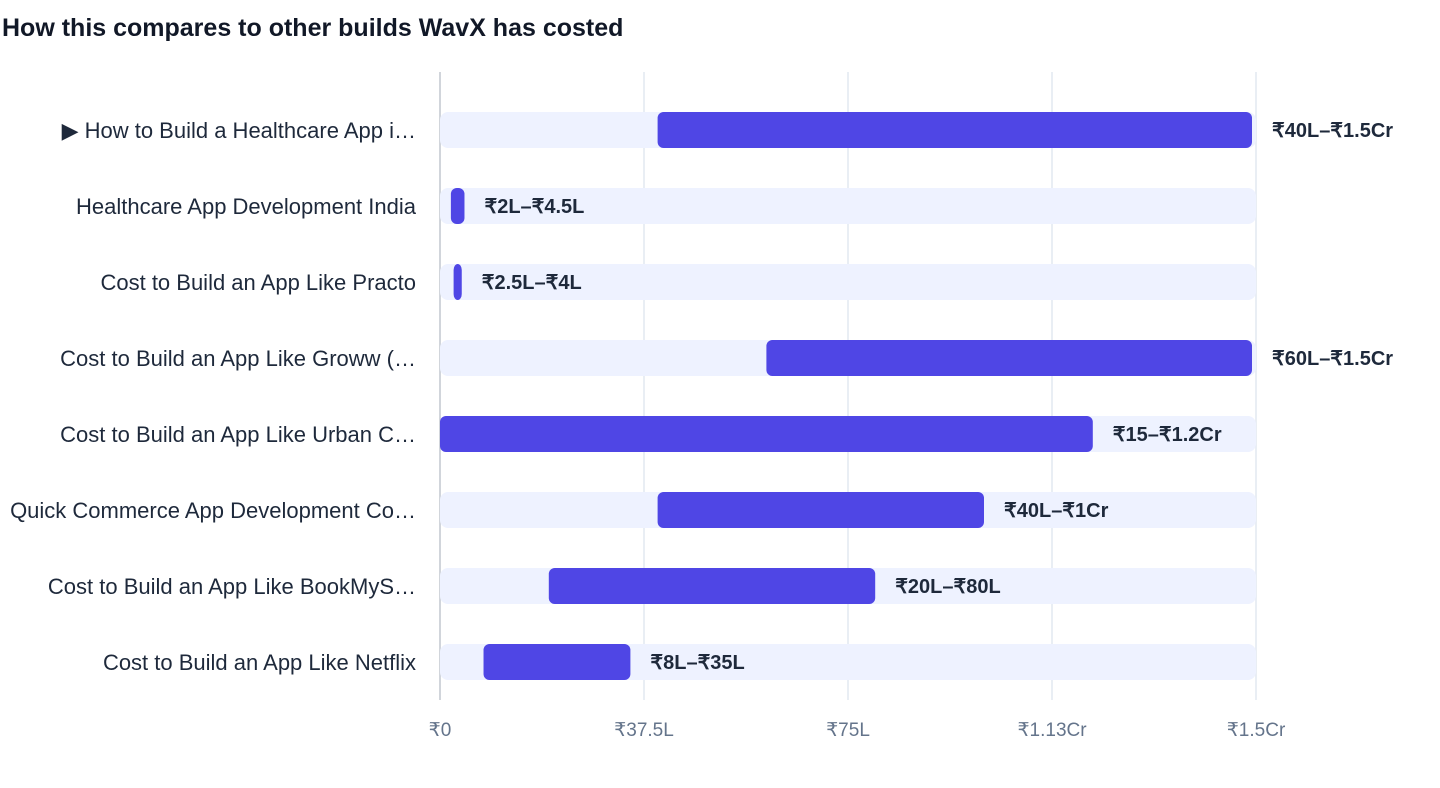  What do you see at coordinates (246, 206) in the screenshot?
I see `category-label: Healthcare App Development India` at bounding box center [246, 206].